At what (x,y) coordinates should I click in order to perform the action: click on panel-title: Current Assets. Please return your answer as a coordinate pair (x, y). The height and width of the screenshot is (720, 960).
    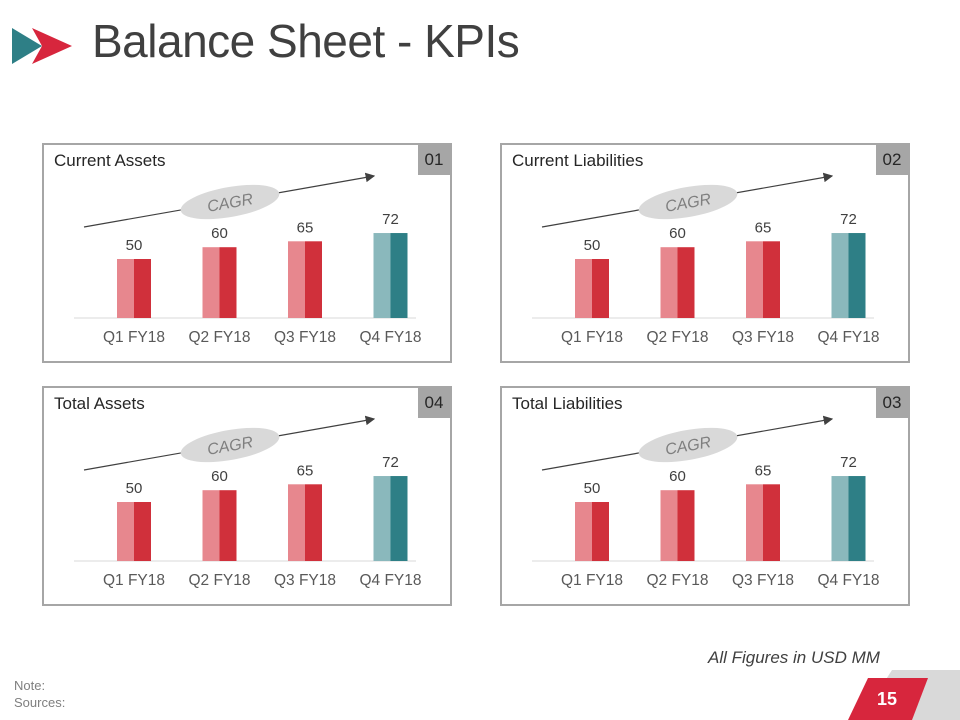
    Looking at the image, I should click on (110, 160).